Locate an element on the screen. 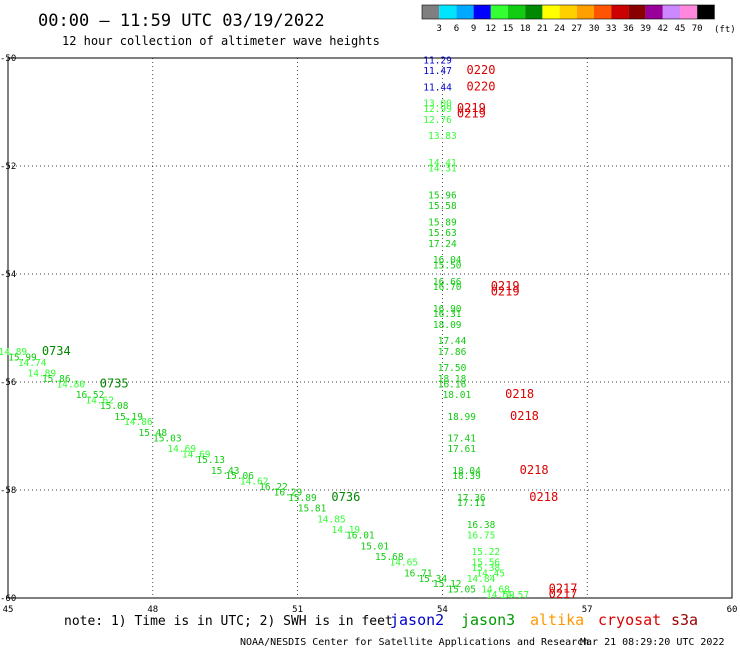 This screenshot has height=650, width=740. wave-height-label: 16.75 is located at coordinates (481, 536).